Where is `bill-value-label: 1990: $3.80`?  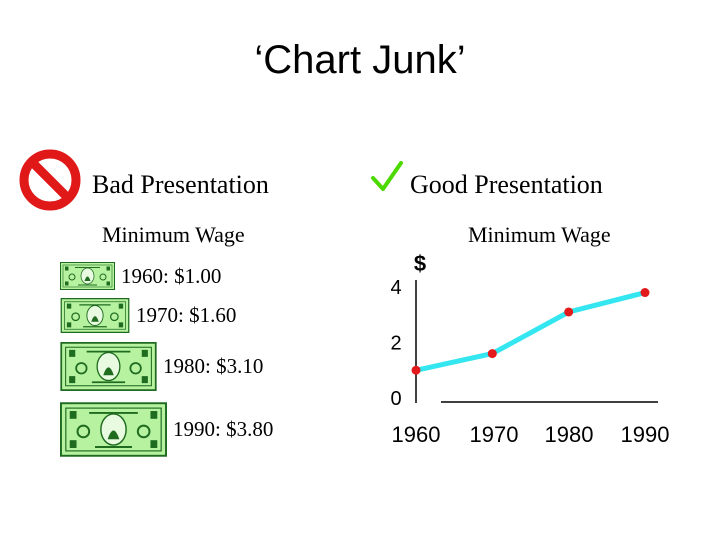
bill-value-label: 1990: $3.80 is located at coordinates (223, 429).